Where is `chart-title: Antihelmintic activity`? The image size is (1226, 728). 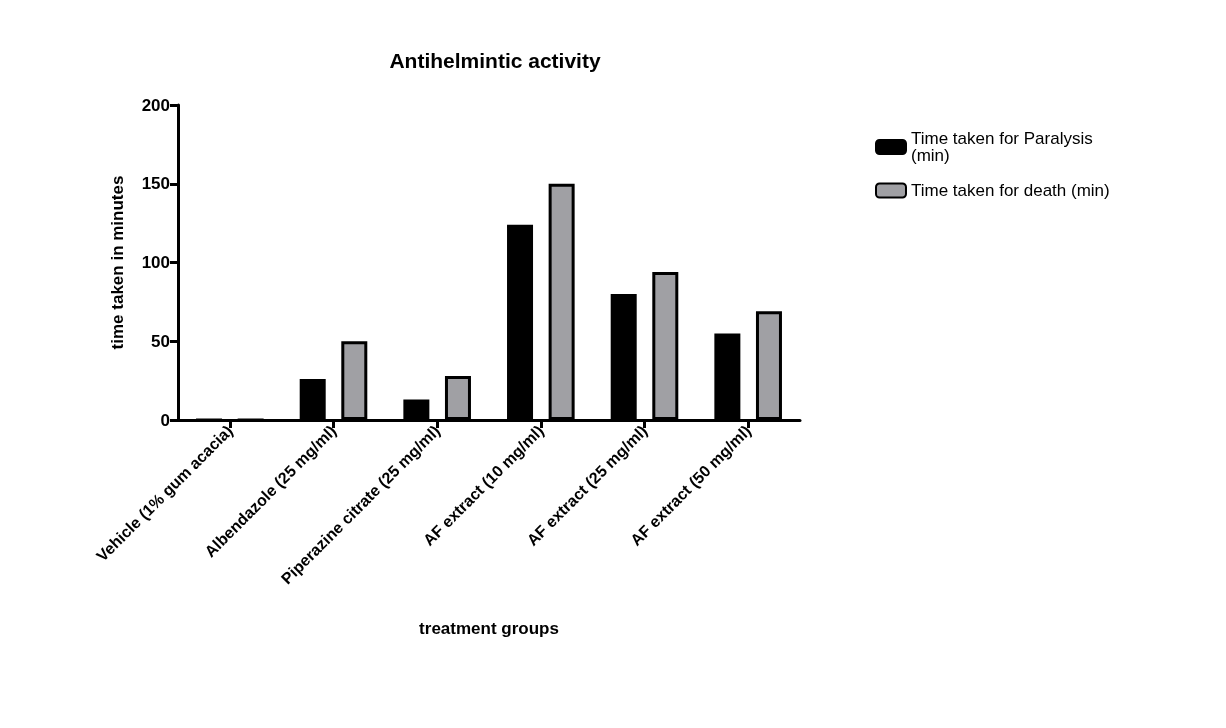 chart-title: Antihelmintic activity is located at coordinates (495, 60).